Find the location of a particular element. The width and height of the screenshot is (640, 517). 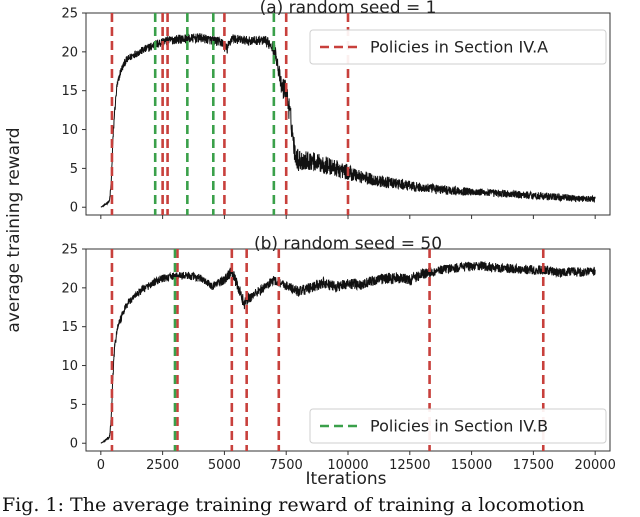

x-tick-label: 2500 is located at coordinates (162, 465).